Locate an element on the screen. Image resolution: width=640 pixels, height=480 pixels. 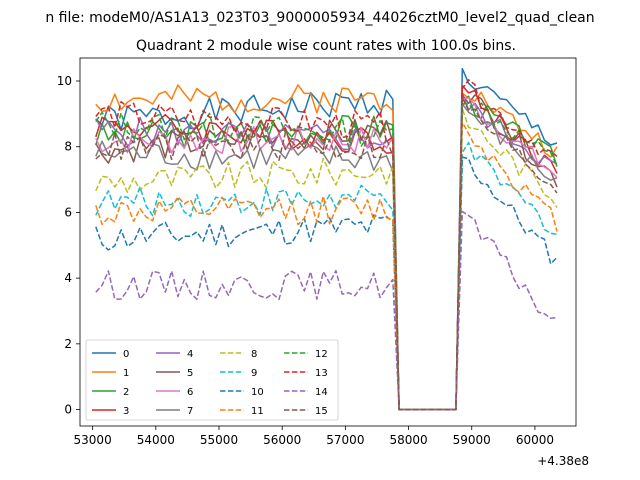
y-tick-label: 2 is located at coordinates (68, 344).